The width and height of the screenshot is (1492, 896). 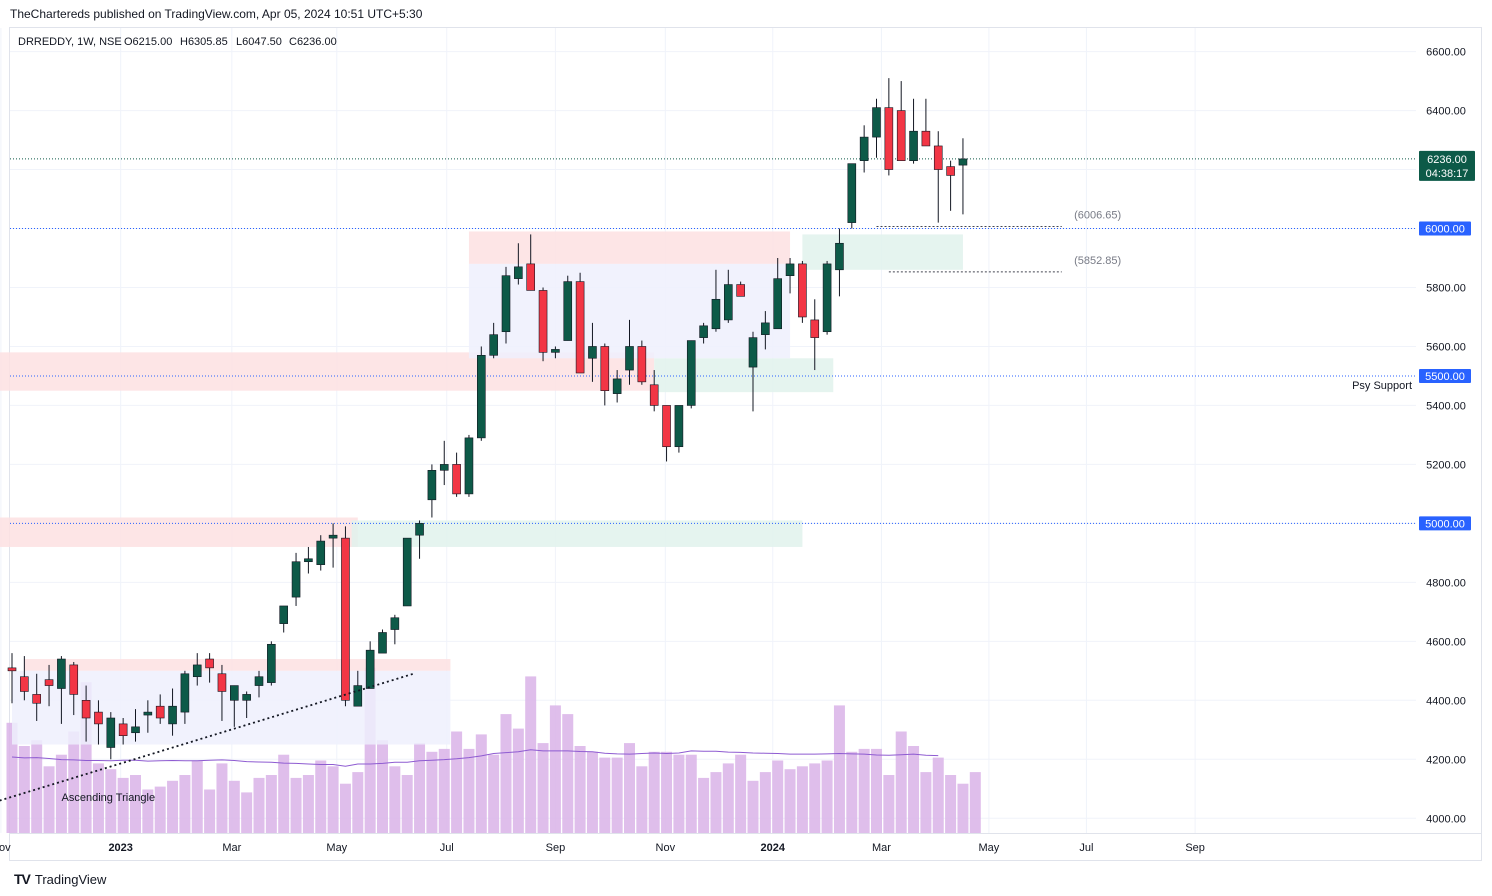 I want to click on time-tick-label: Jul, so click(x=447, y=848).